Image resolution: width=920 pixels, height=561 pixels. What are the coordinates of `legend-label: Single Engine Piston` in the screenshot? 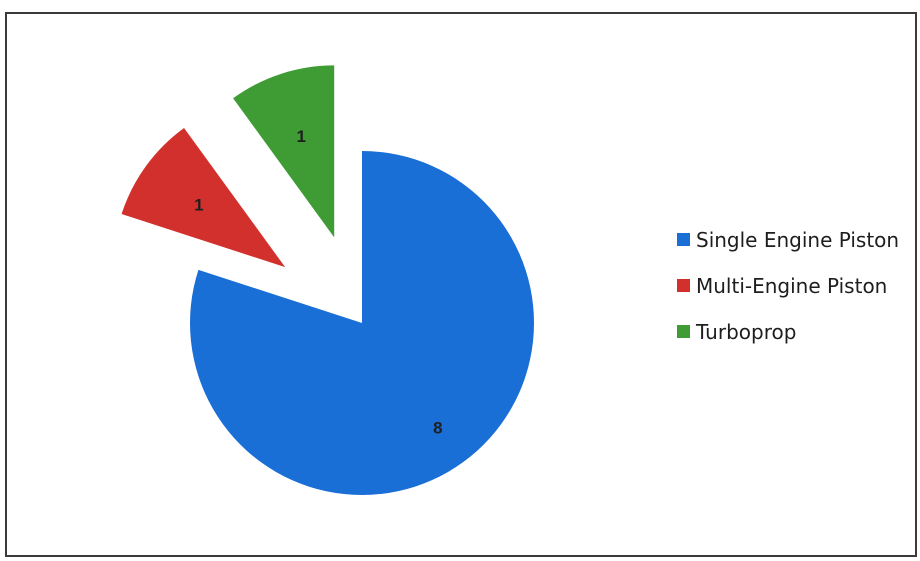 It's located at (798, 239).